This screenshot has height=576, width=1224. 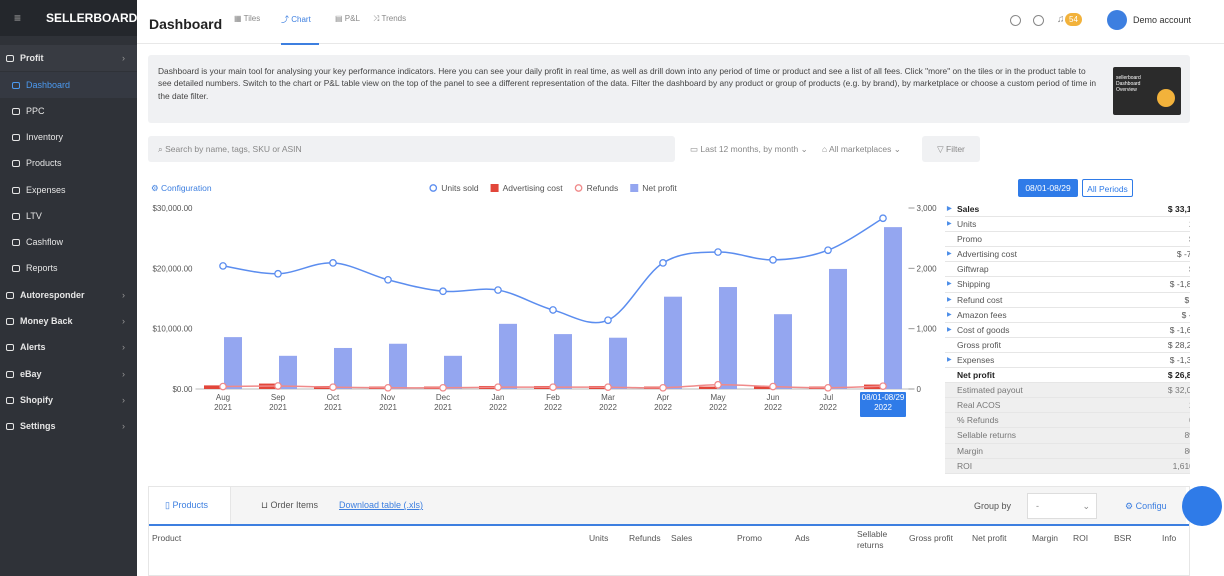 I want to click on summary-row: ▶ Shipping $ -1,860, so click(x=1067, y=285).